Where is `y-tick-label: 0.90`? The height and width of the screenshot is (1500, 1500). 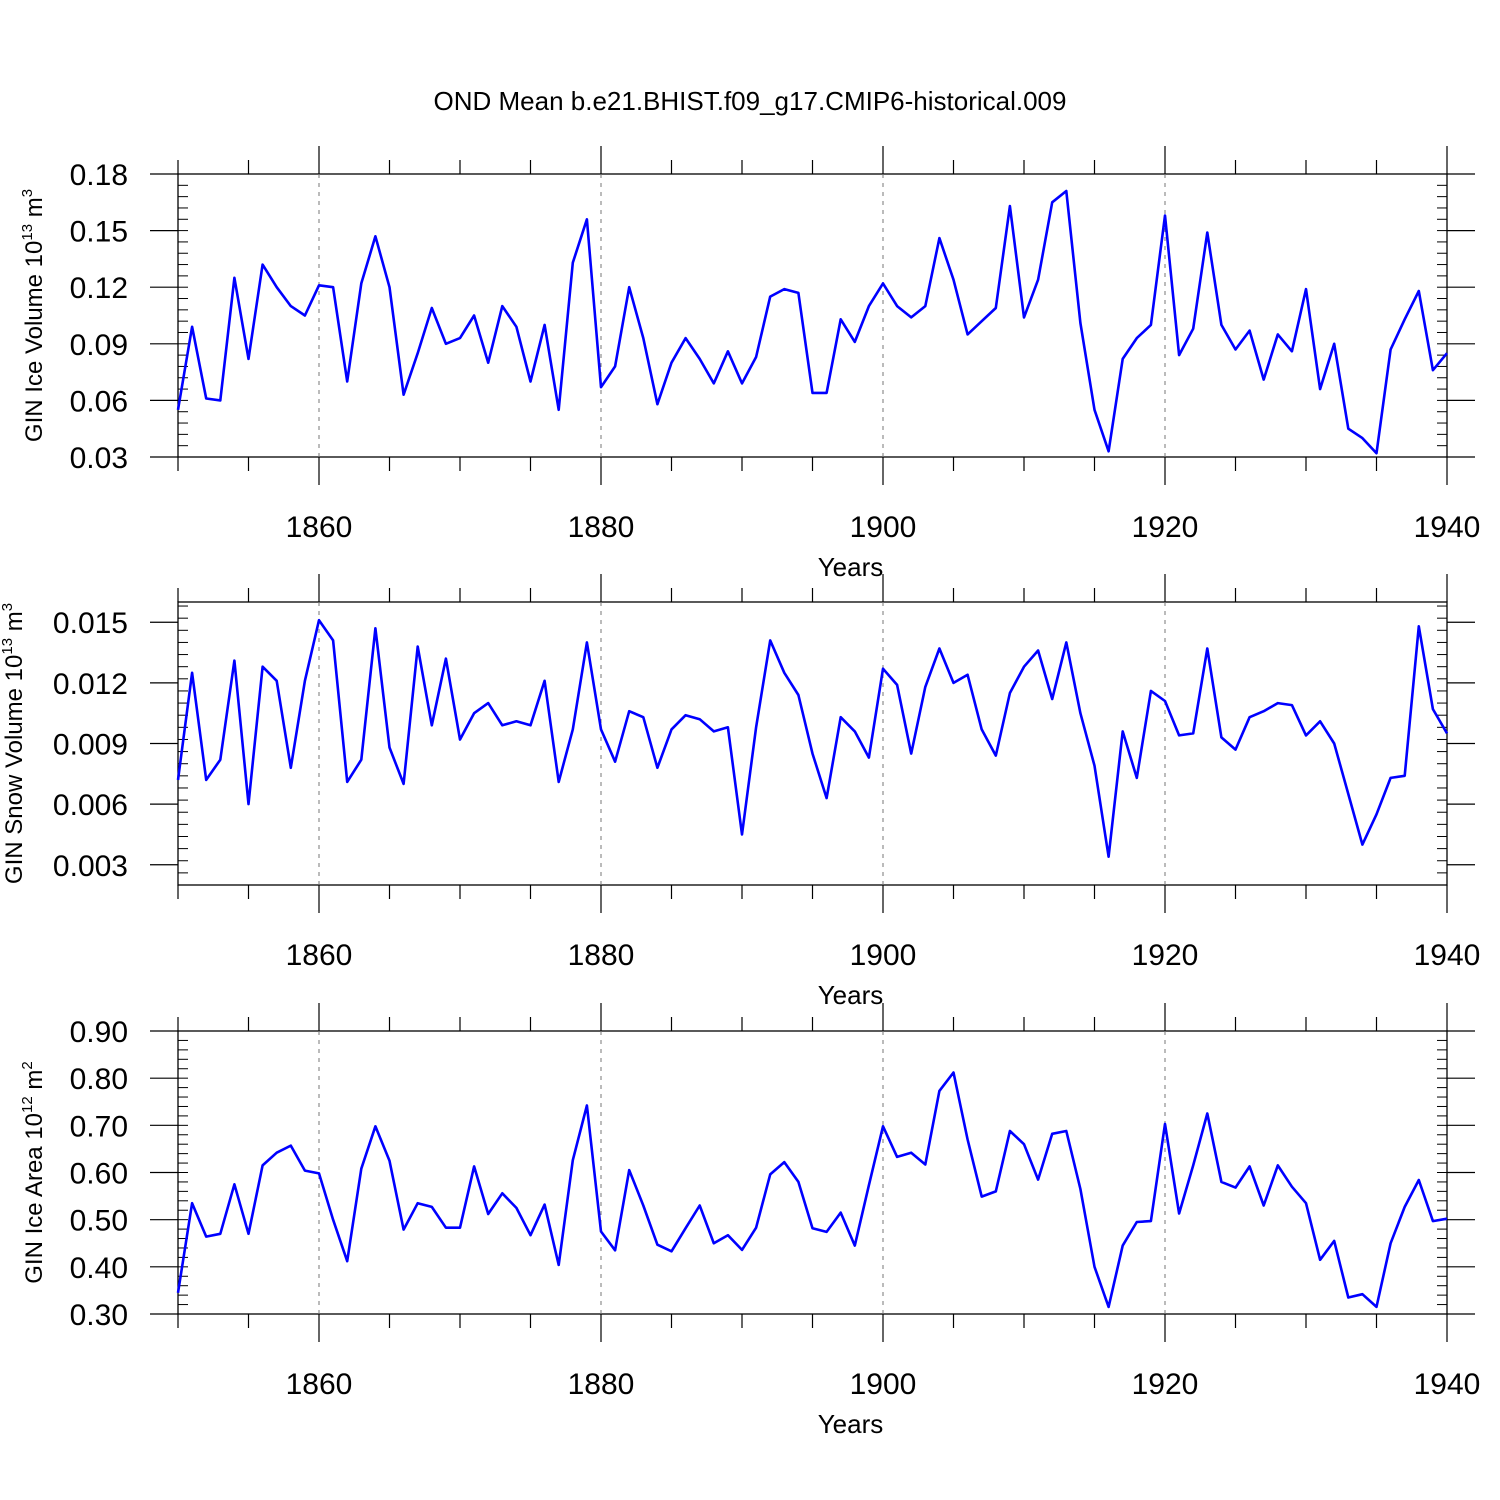
y-tick-label: 0.90 is located at coordinates (99, 1032).